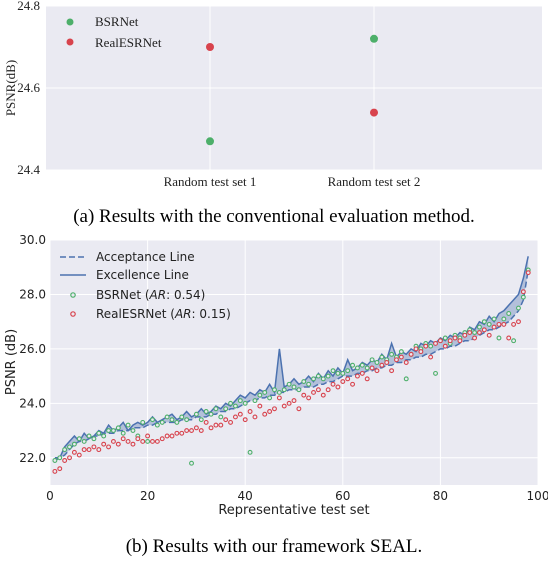 This screenshot has width=548, height=562. Describe the element at coordinates (70, 42) in the screenshot. I see `legend-a-realesrnet-marker` at that location.